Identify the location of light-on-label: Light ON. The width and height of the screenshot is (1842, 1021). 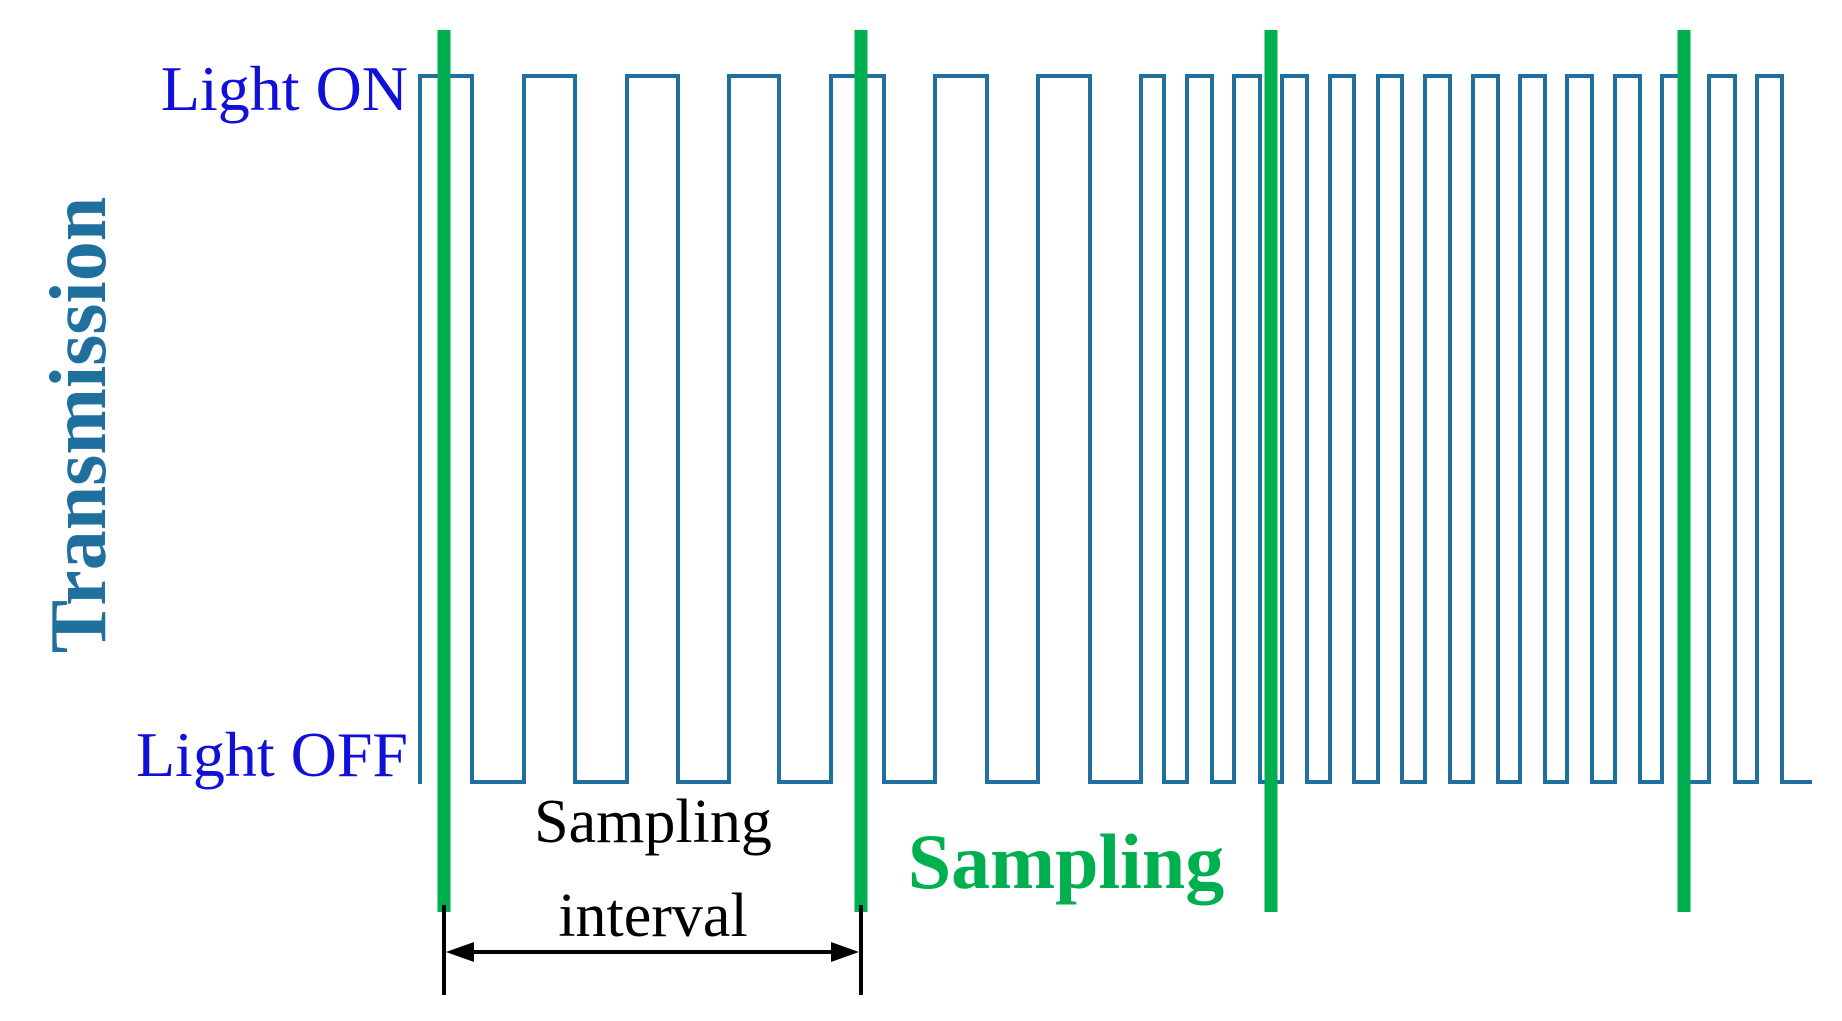
(284, 88).